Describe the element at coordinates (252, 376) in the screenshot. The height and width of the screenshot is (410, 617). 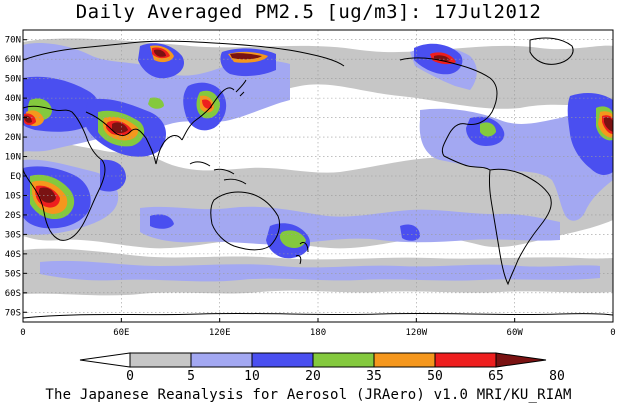
I see `colorbar-label: 10` at that location.